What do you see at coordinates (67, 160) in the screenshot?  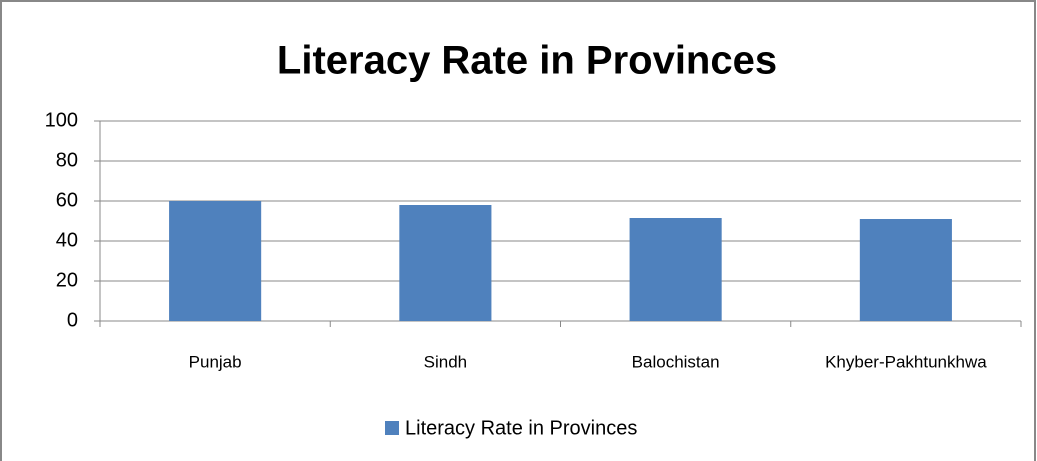 I see `y-tick-label: 80` at bounding box center [67, 160].